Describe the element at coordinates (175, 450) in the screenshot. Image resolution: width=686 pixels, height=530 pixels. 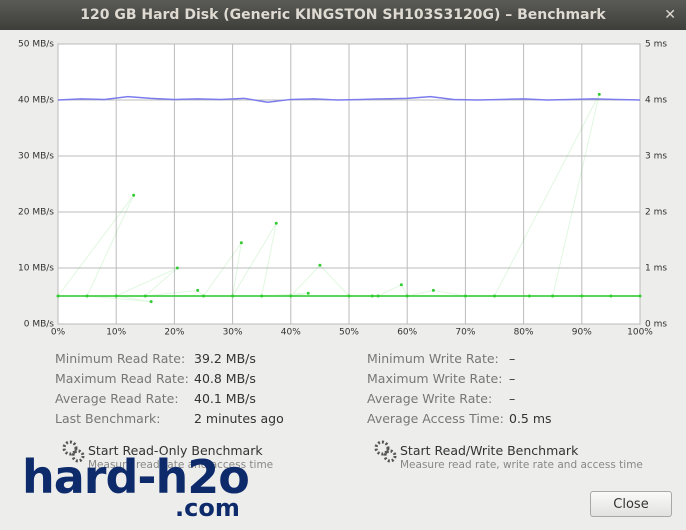
I see `action-title: Start Read-Only Benchmark` at that location.